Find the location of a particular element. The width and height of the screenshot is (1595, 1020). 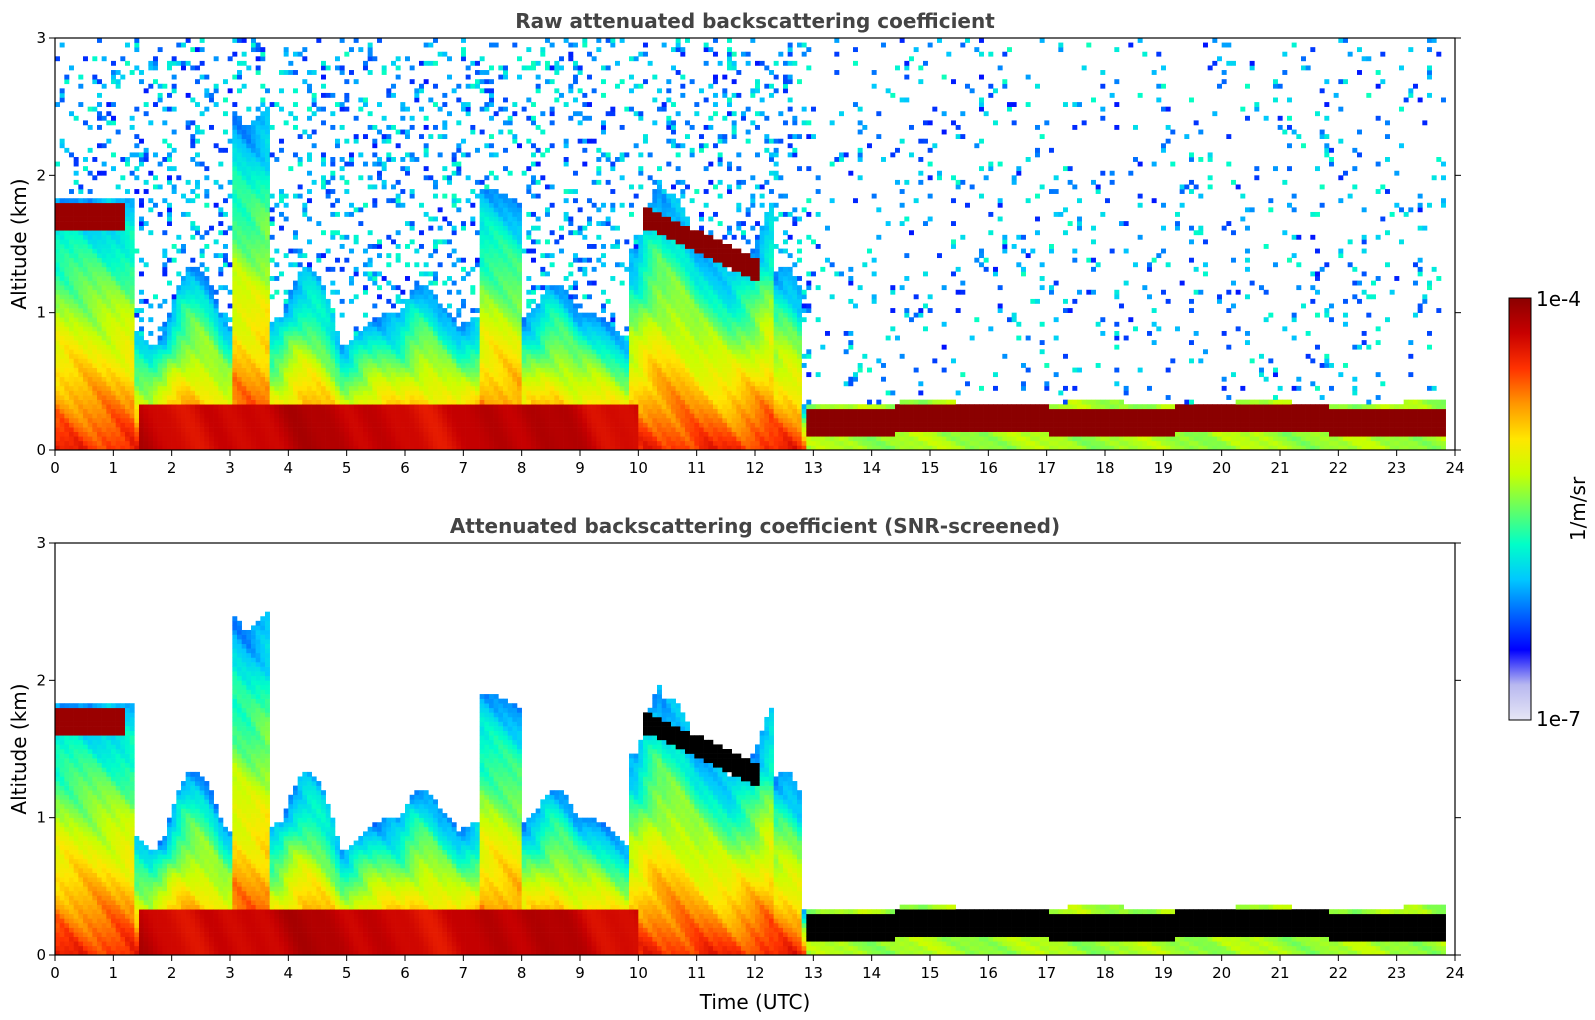

panel-raw-cell-2091 is located at coordinates (244, 402).